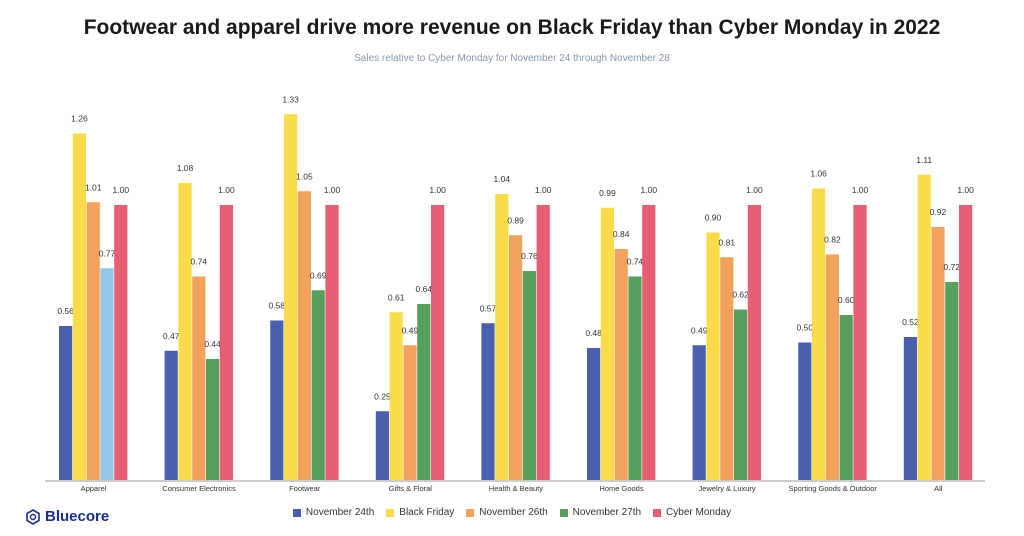 The image size is (1024, 536). Describe the element at coordinates (938, 212) in the screenshot. I see `data-label: 0.92` at that location.